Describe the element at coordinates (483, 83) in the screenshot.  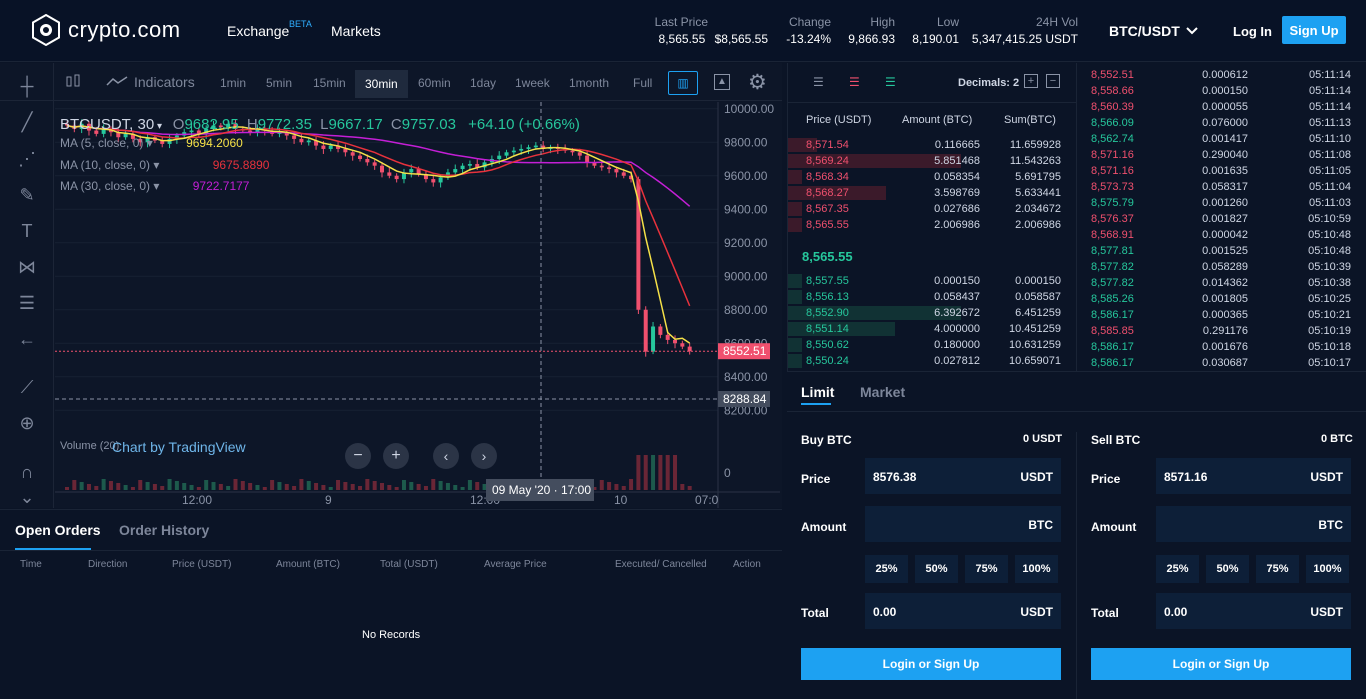
I see `interval-1day: 1day` at that location.